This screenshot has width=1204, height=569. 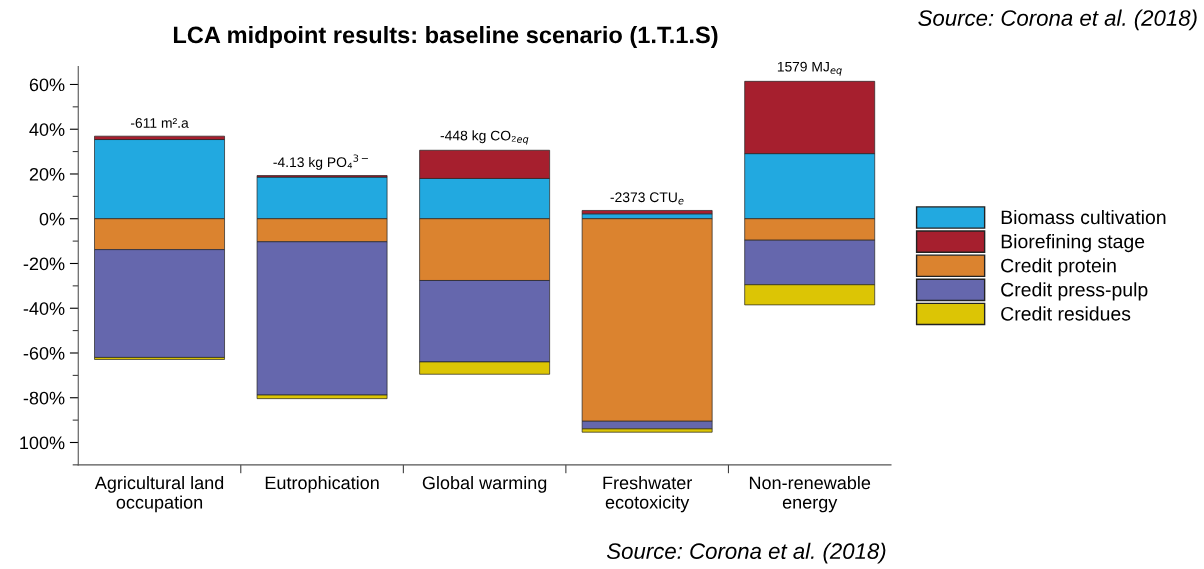 What do you see at coordinates (47, 85) in the screenshot?
I see `y-tick-label: 60%` at bounding box center [47, 85].